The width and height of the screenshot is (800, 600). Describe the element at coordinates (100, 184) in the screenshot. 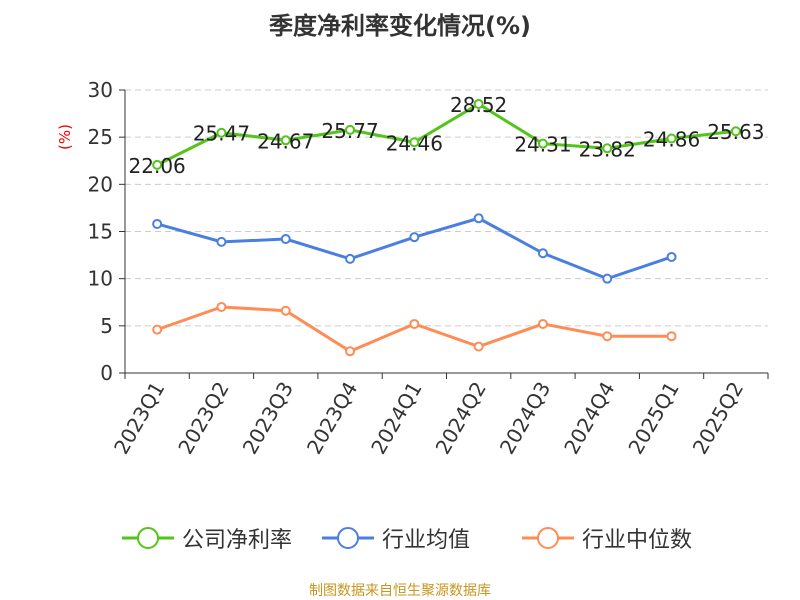

I see `y-tick-label: 20` at that location.